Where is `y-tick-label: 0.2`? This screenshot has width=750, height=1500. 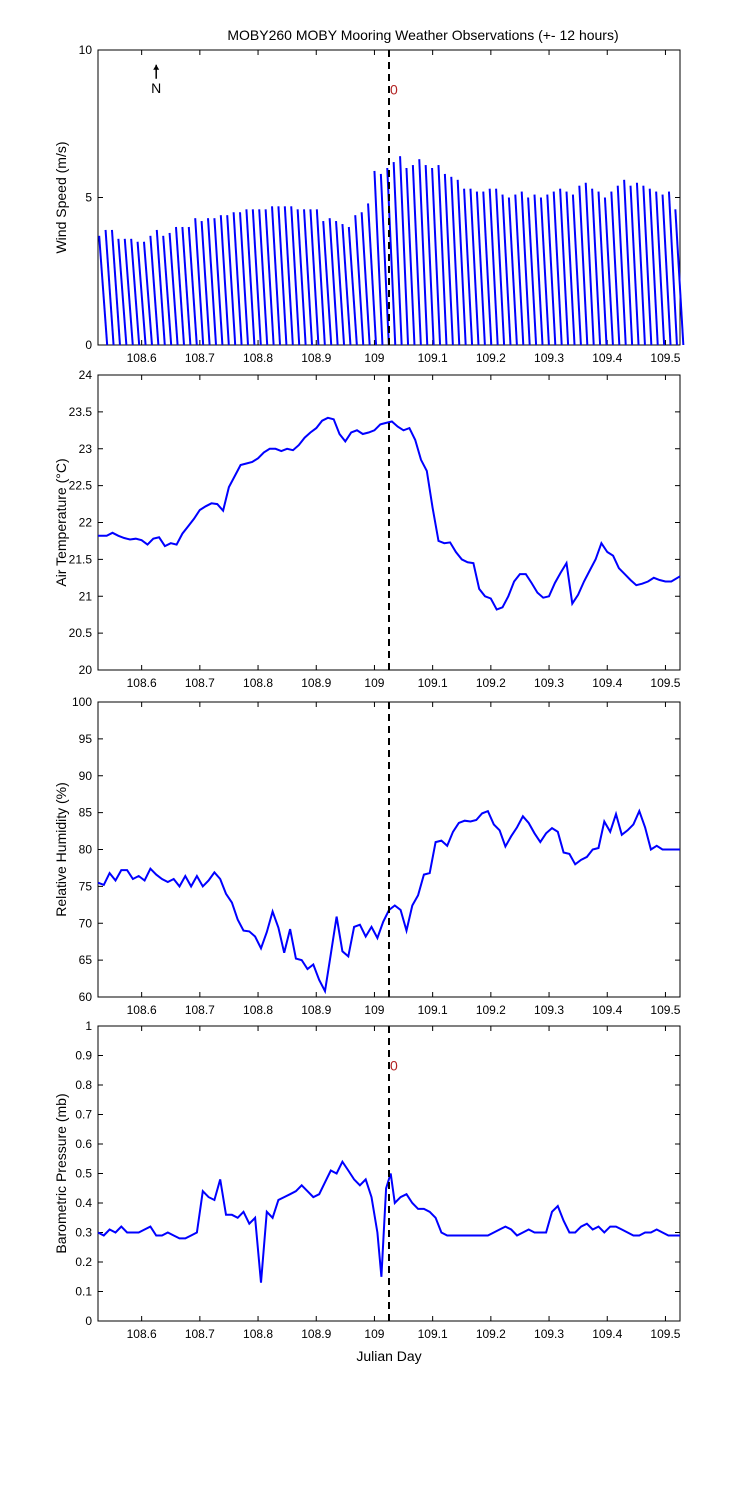 y-tick-label: 0.2 is located at coordinates (83, 1262).